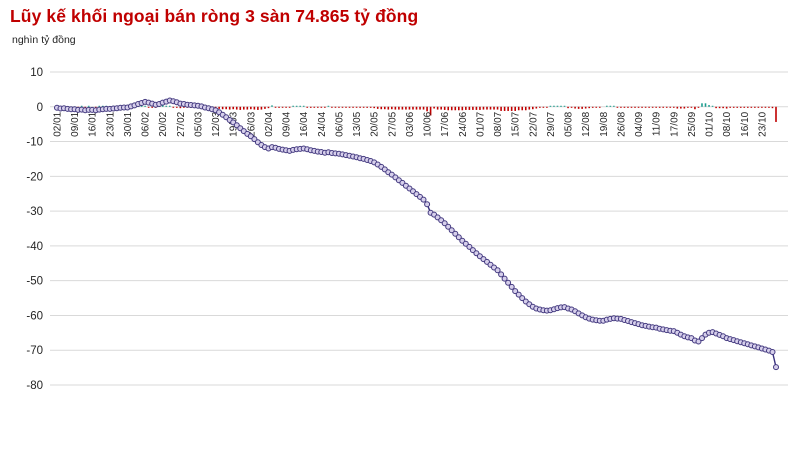  Describe the element at coordinates (604, 123) in the screenshot. I see `svg-text: 19/08` at that location.